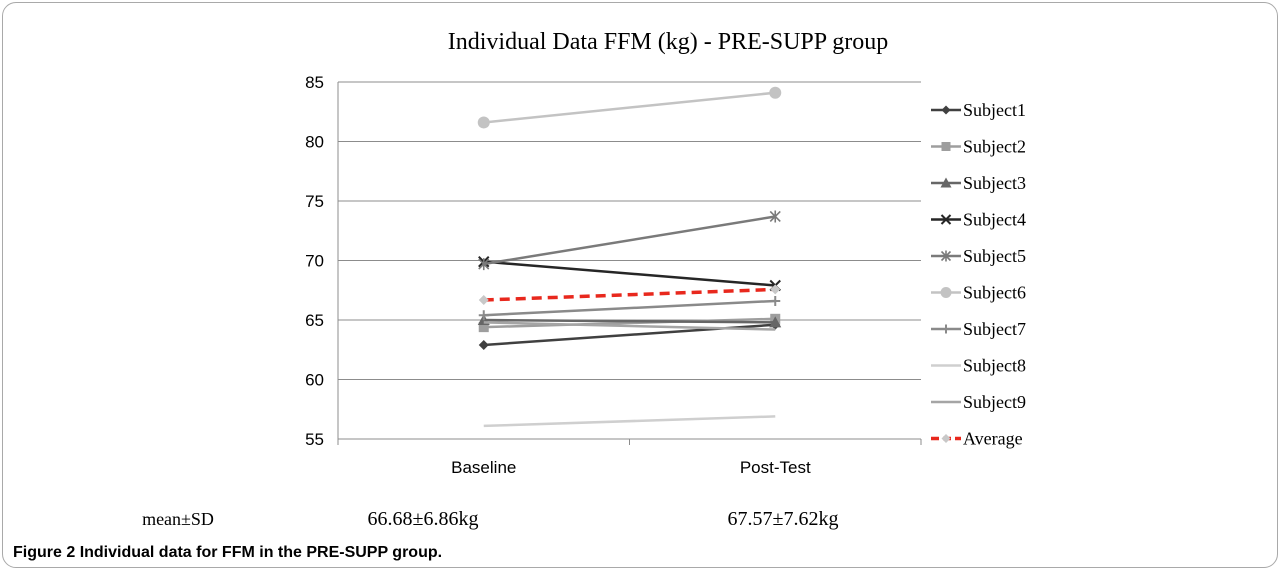 Image resolution: width=1282 pixels, height=571 pixels. Describe the element at coordinates (993, 439) in the screenshot. I see `legend-label: Average` at that location.